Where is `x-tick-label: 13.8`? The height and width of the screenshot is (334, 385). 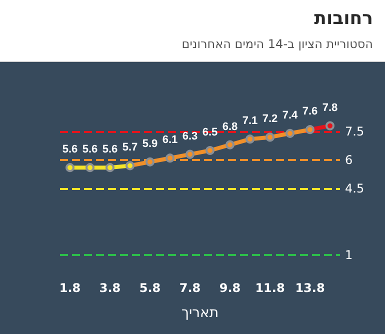 x-tick-label: 13.8 is located at coordinates (310, 288).